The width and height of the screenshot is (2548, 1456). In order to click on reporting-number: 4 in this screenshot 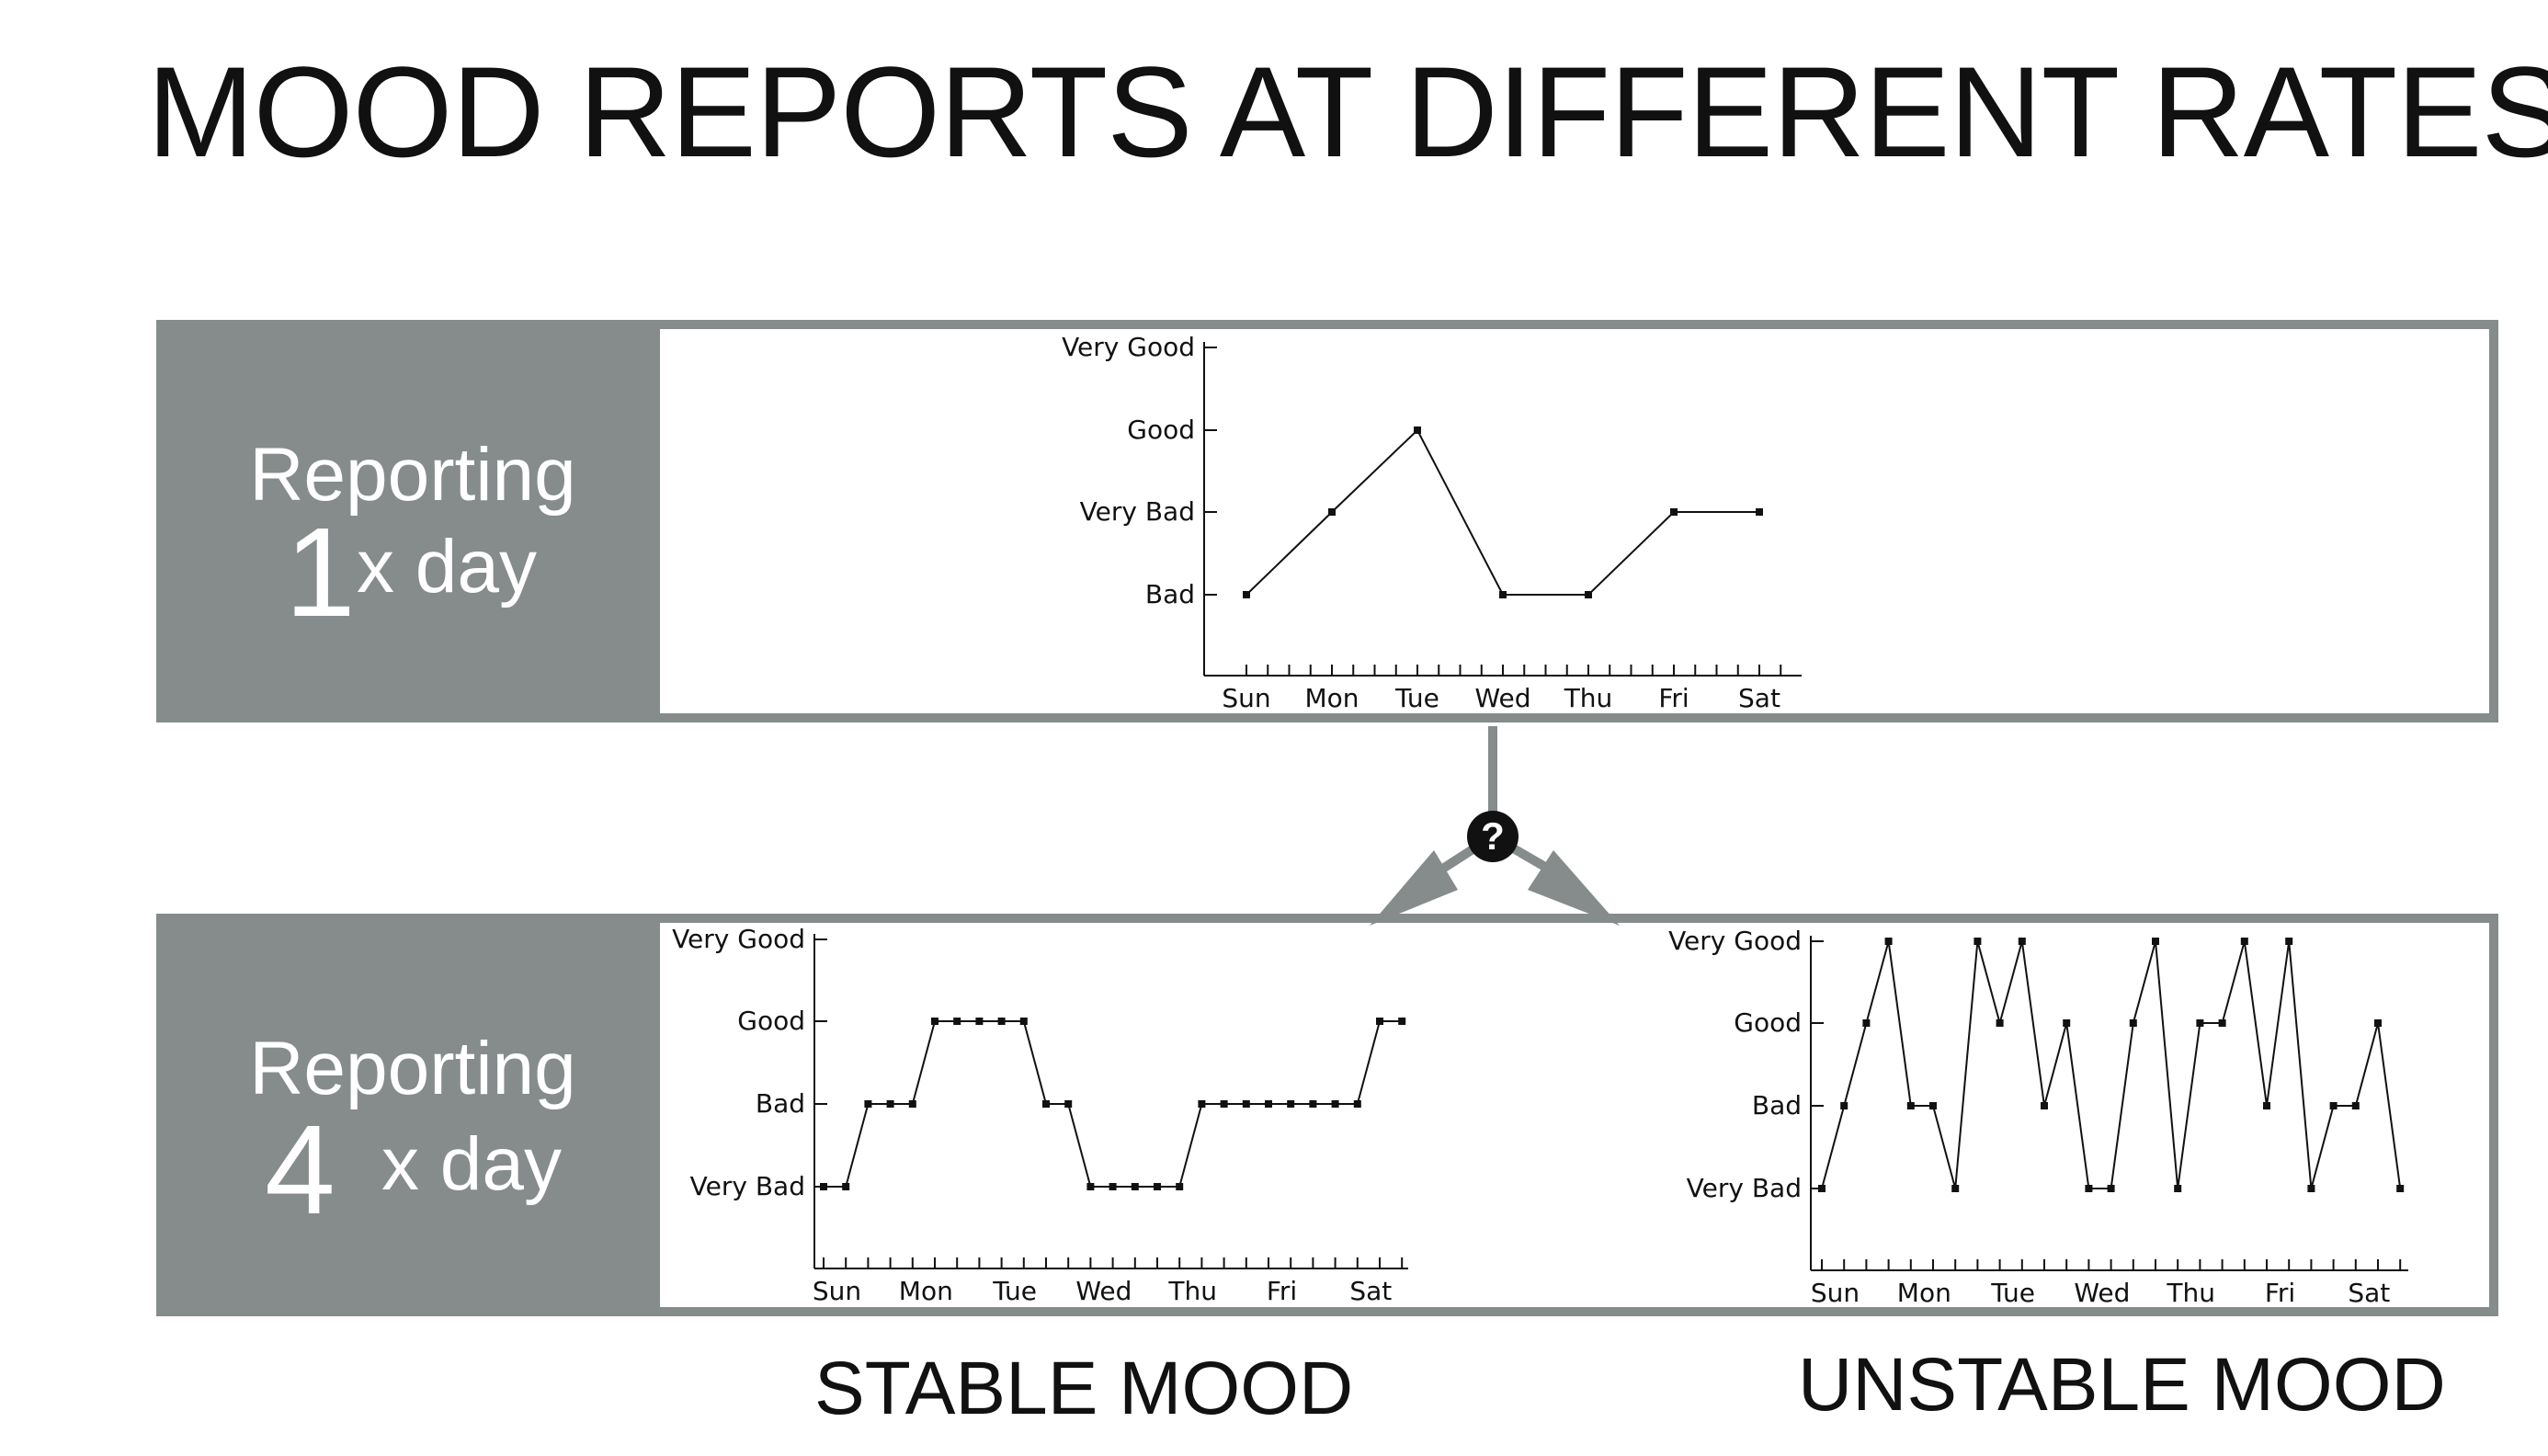, I will do `click(300, 1170)`.